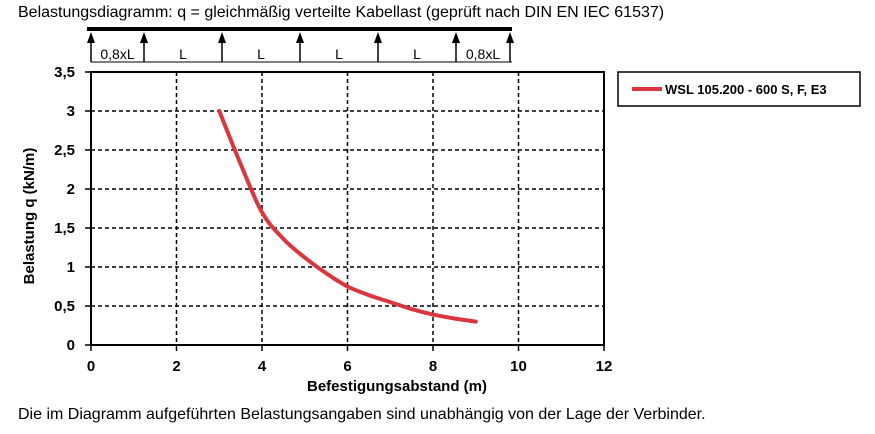  What do you see at coordinates (91, 366) in the screenshot?
I see `x-tick-label-0: 0` at bounding box center [91, 366].